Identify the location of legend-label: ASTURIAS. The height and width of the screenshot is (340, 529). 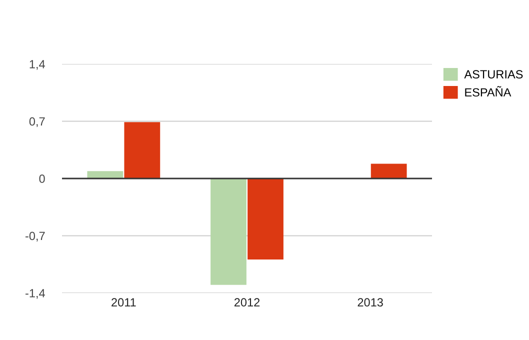
(493, 74).